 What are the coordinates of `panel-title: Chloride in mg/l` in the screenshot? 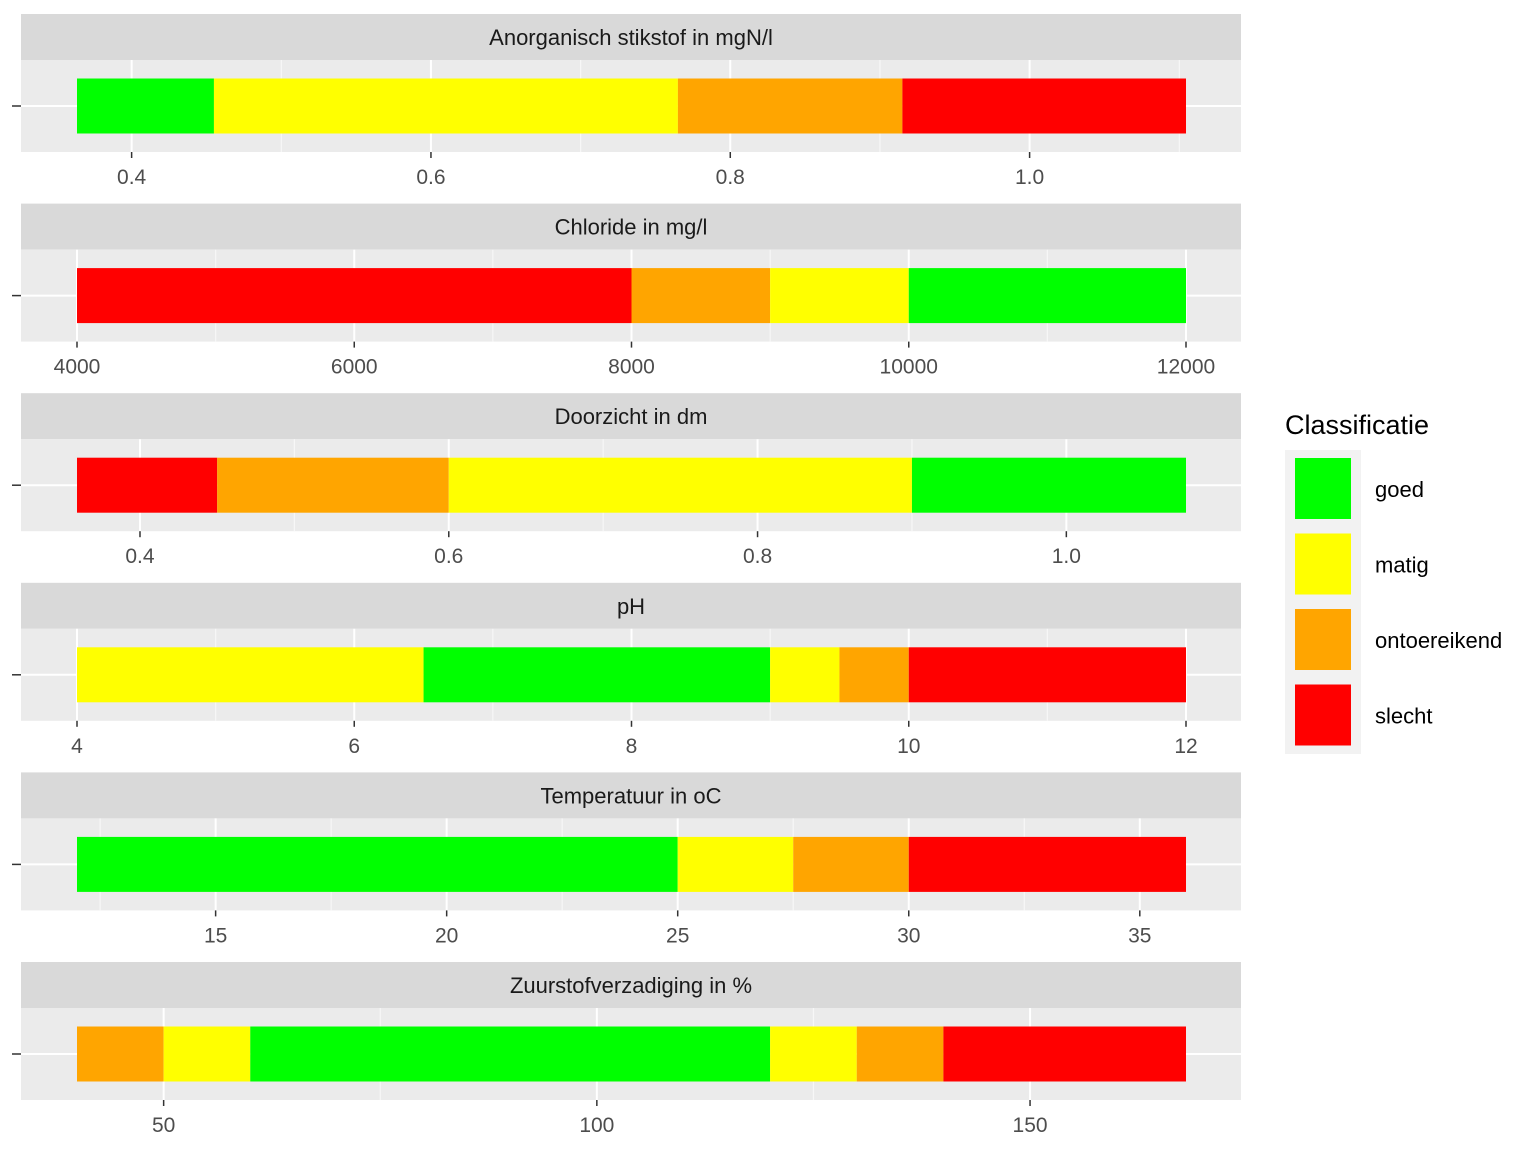 It's located at (631, 227).